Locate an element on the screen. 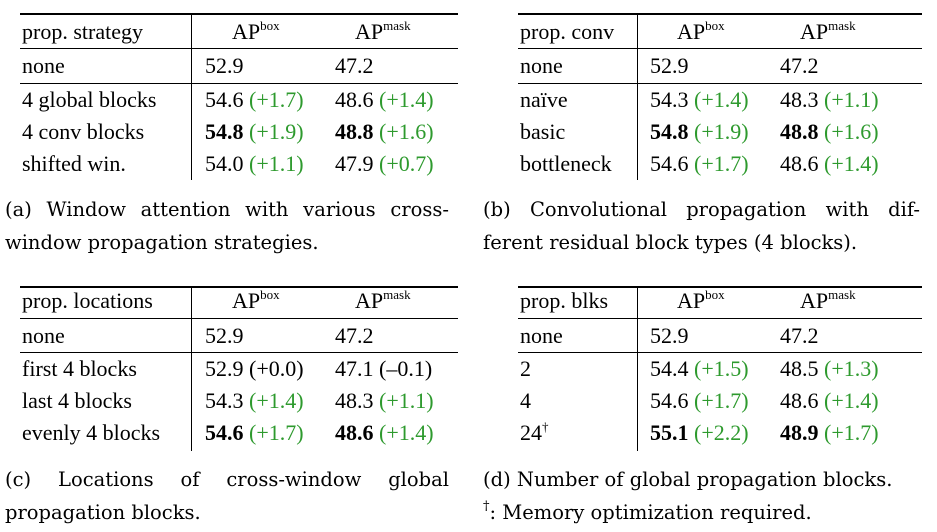 The width and height of the screenshot is (937, 532). table-row: 4 54.6 (+1.7) 48.6 (+1.4) is located at coordinates (699, 400).